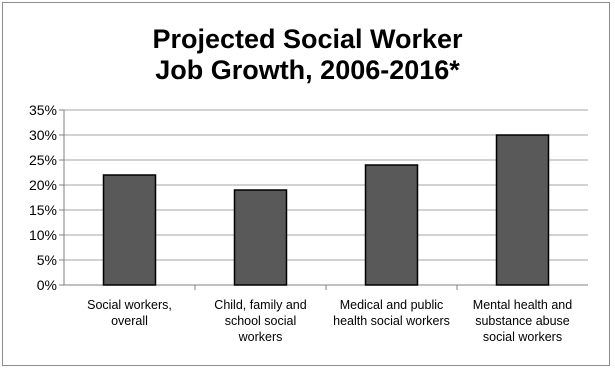 The width and height of the screenshot is (615, 370). I want to click on y-tick-label: 10%, so click(43, 235).